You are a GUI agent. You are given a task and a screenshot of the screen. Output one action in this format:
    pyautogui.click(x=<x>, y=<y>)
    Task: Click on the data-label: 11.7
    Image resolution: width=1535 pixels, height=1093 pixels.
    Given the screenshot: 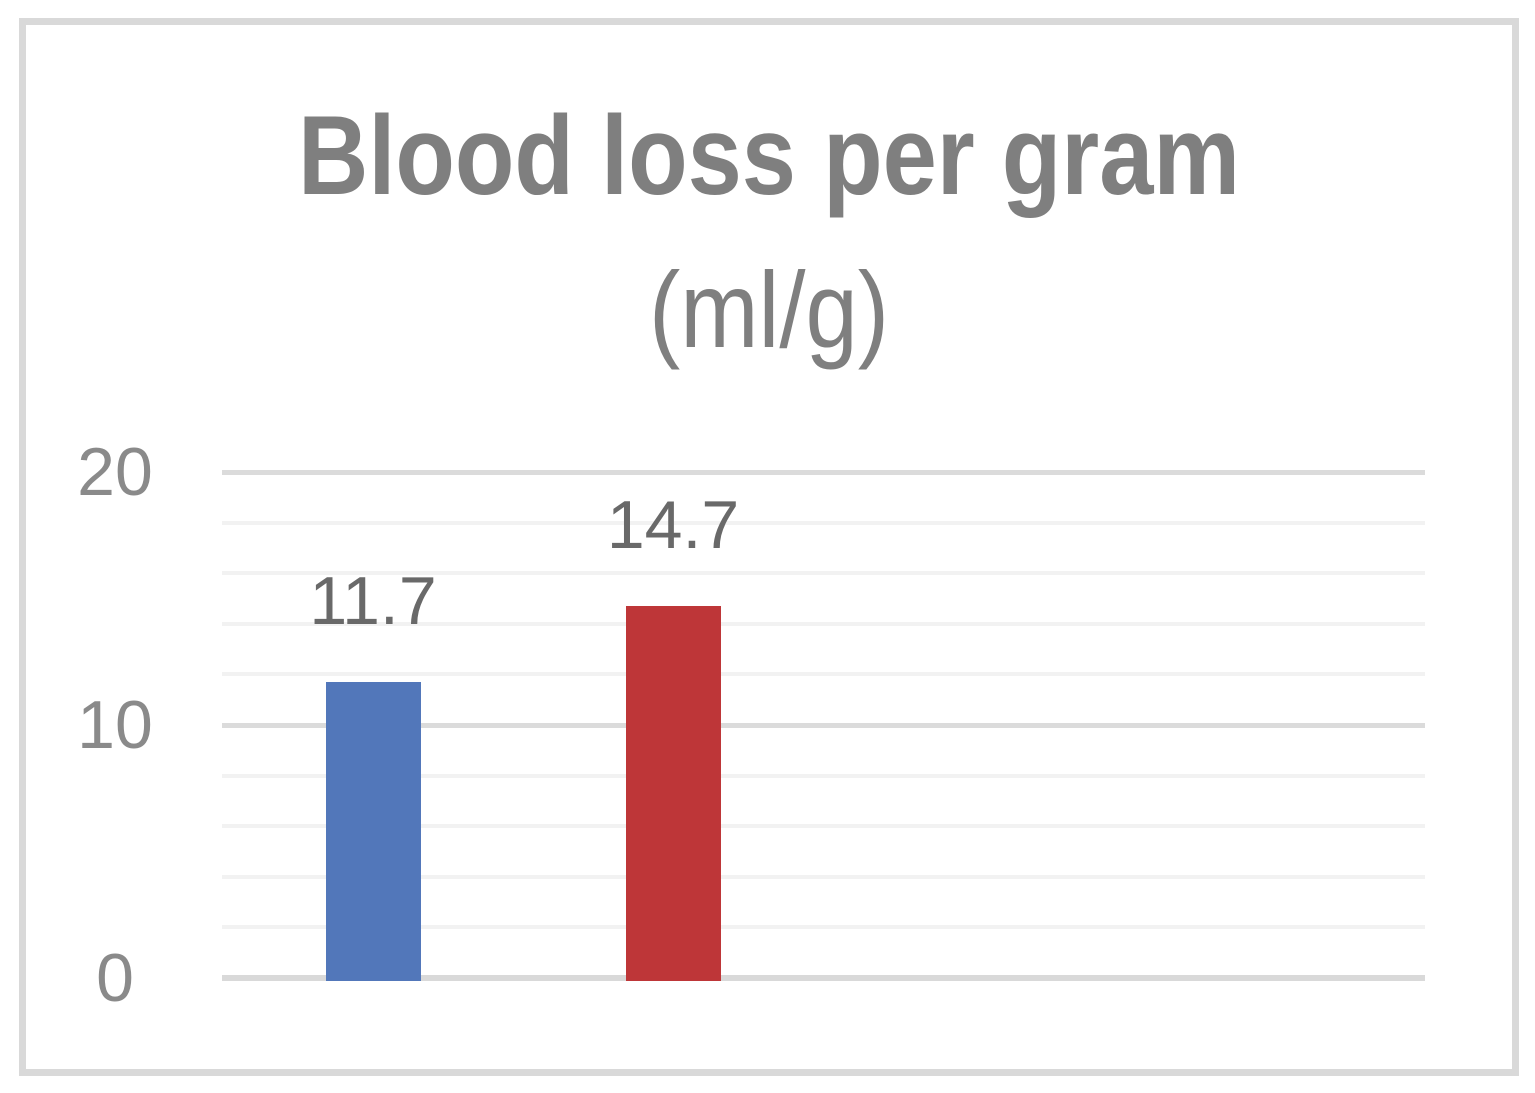 What is the action you would take?
    pyautogui.click(x=373, y=601)
    